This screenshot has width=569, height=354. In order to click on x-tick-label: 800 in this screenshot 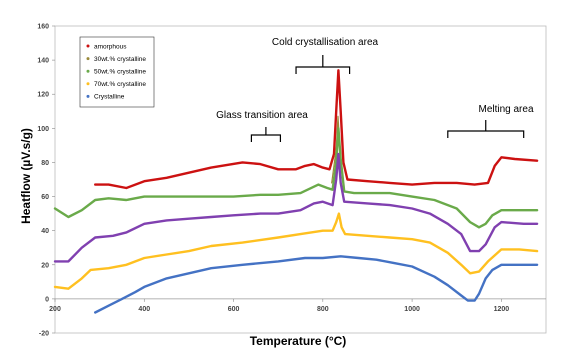, I will do `click(323, 309)`.